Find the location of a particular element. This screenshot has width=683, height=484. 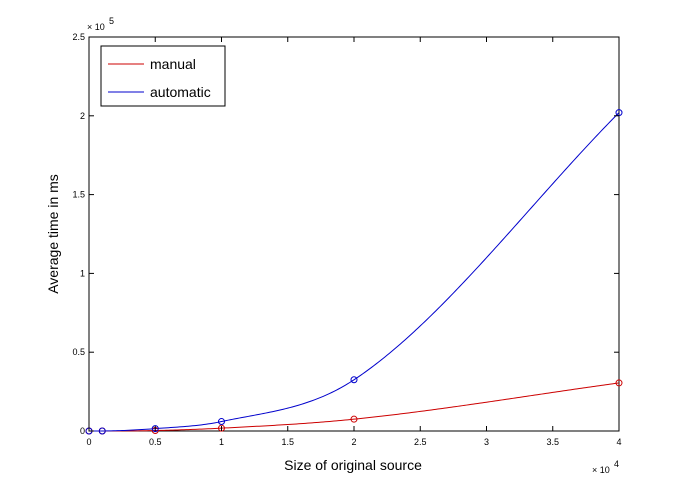

x-tick-label: 1 is located at coordinates (221, 442).